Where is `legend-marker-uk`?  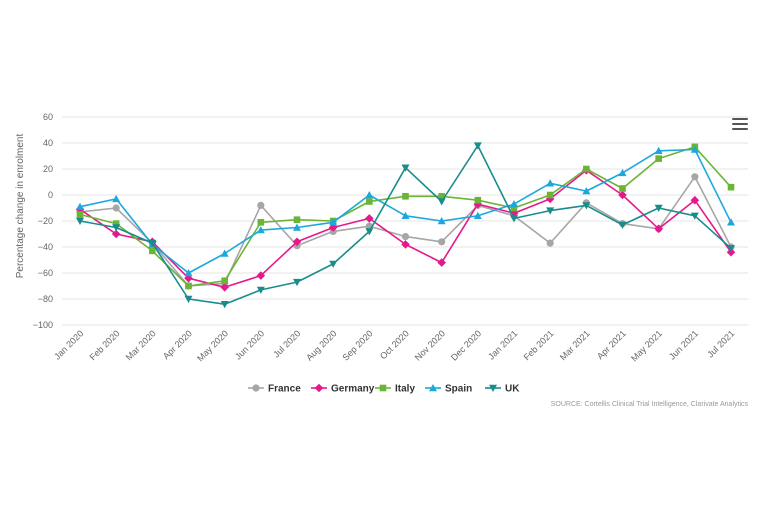 legend-marker-uk is located at coordinates (493, 388).